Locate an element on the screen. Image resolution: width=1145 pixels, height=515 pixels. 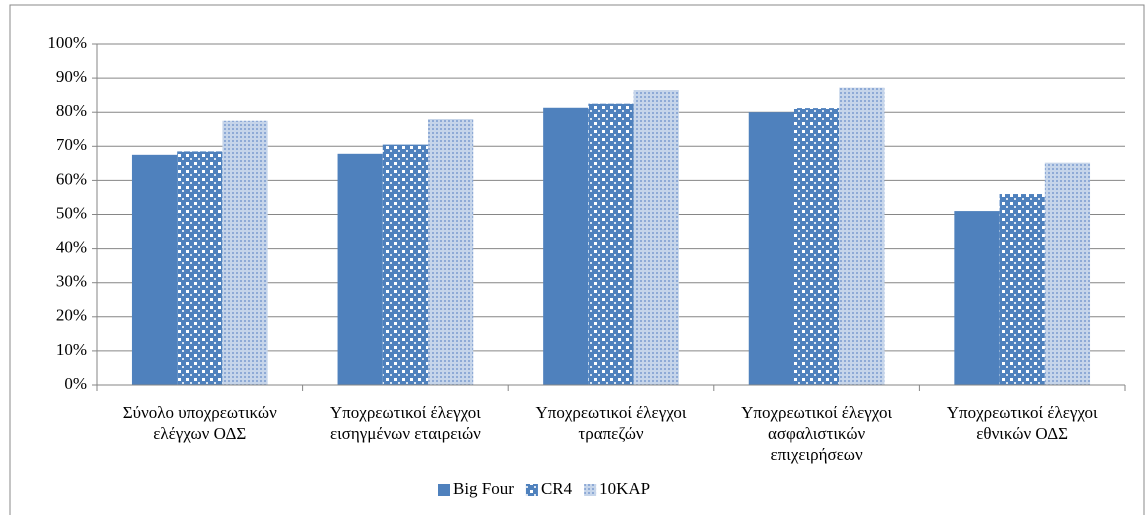
legend-label: 10KAP is located at coordinates (624, 488).